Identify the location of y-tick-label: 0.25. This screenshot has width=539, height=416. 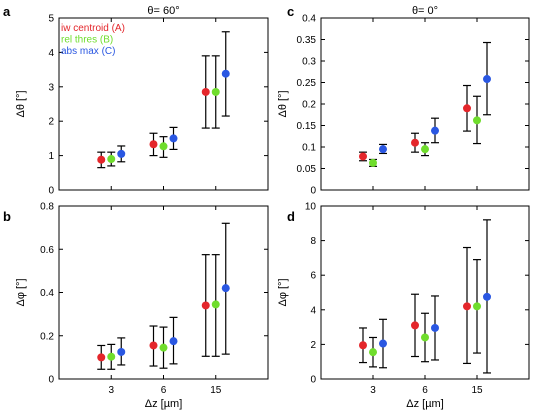
(307, 83).